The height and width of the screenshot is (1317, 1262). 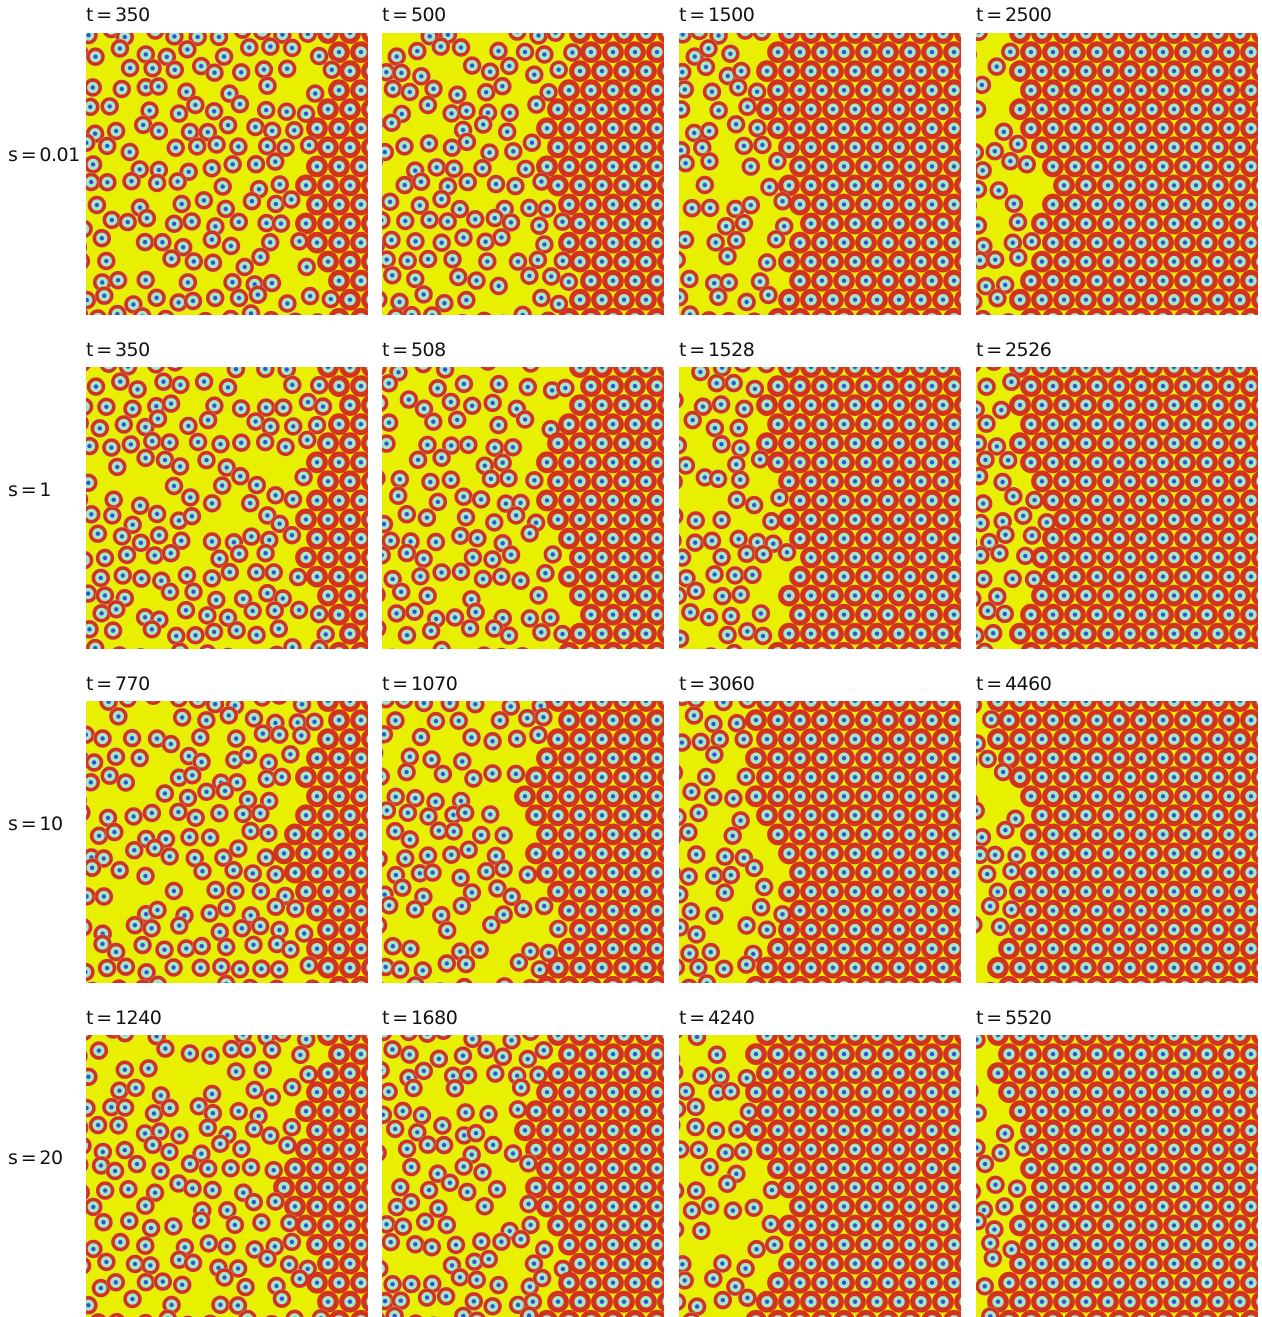 What do you see at coordinates (716, 15) in the screenshot?
I see `panel-title: t = 1500` at bounding box center [716, 15].